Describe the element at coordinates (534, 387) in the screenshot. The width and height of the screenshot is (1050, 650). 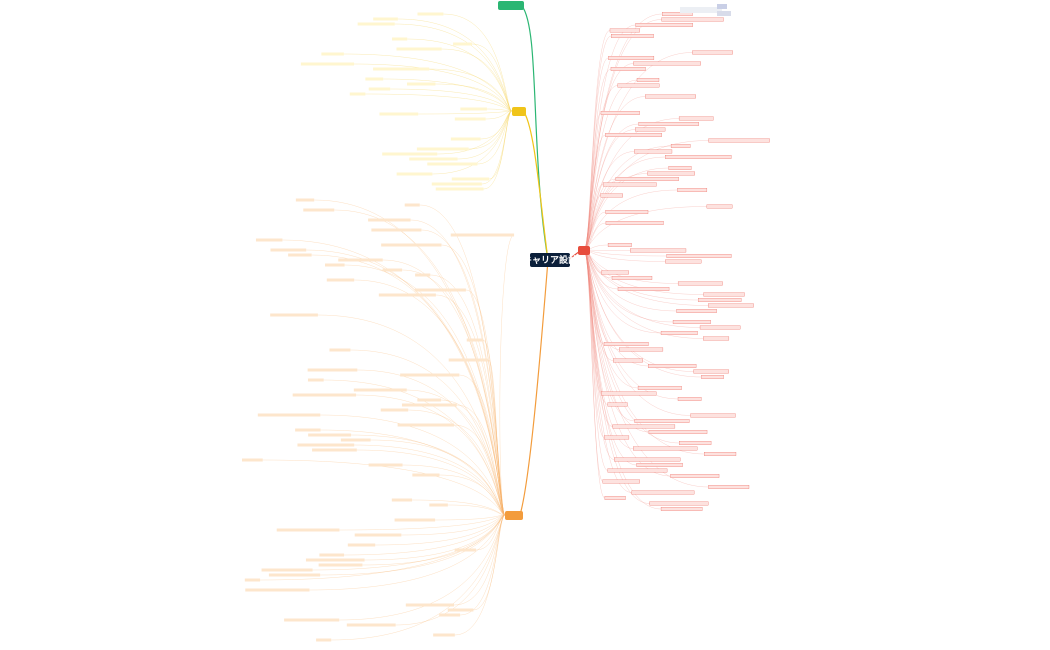
I see `branch-link` at that location.